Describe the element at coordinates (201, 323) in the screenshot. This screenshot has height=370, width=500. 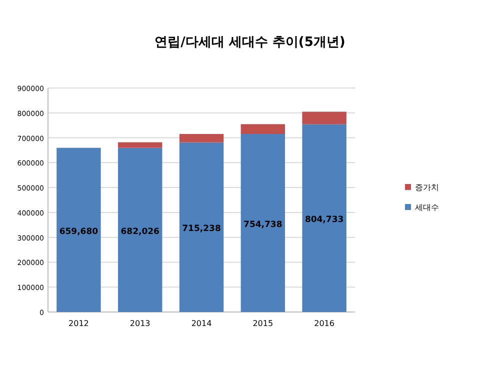
I see `x-tick-label: 2014` at that location.